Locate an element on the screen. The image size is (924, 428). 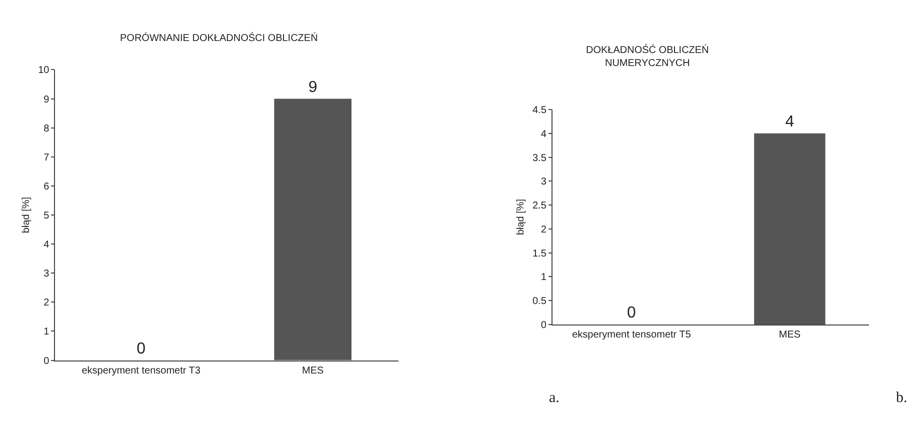
data-label: 4 is located at coordinates (789, 121).